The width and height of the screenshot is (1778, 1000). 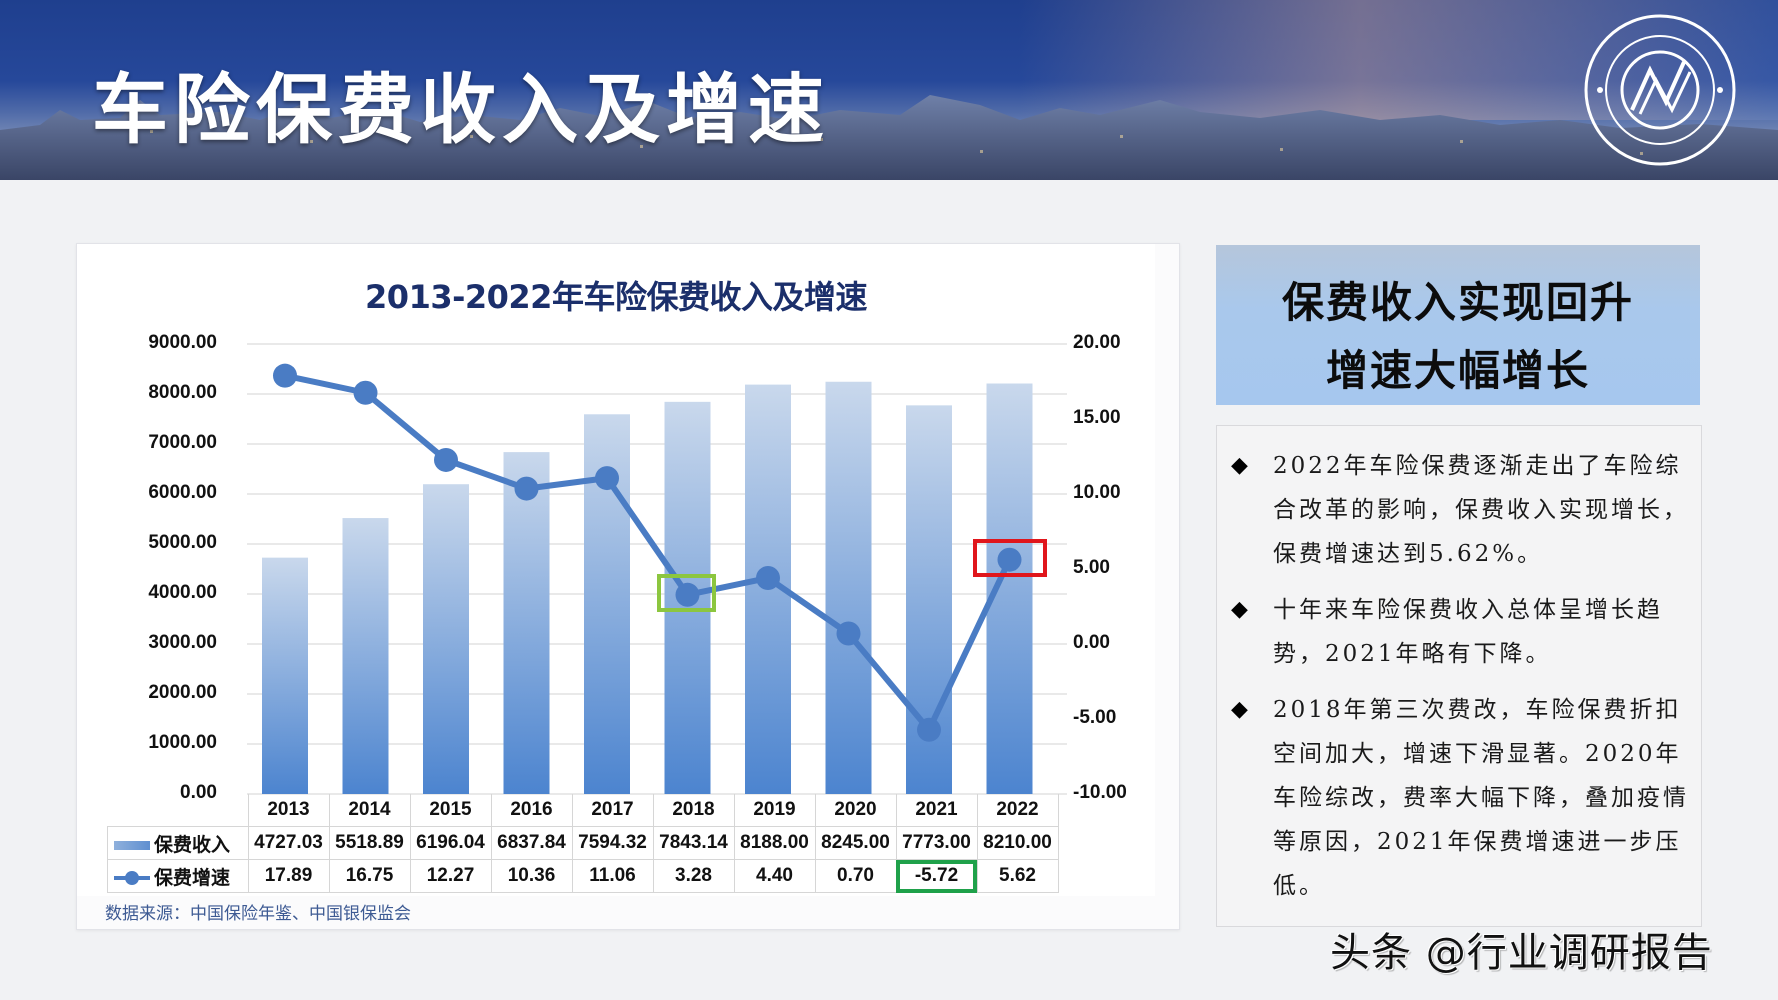 I want to click on growth-cell: 10.36, so click(x=531, y=876).